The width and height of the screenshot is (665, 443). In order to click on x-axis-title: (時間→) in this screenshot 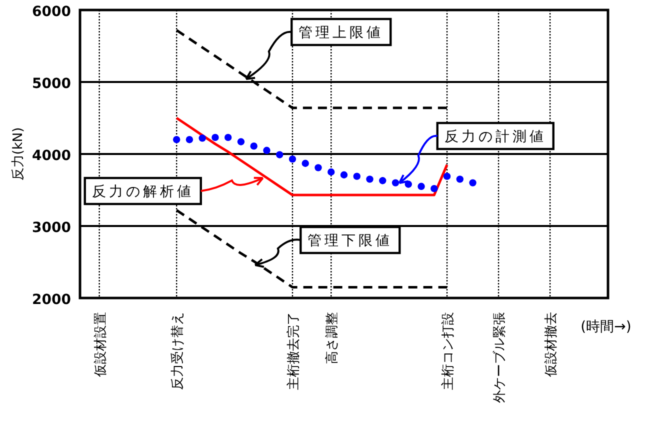, I will do `click(606, 327)`.